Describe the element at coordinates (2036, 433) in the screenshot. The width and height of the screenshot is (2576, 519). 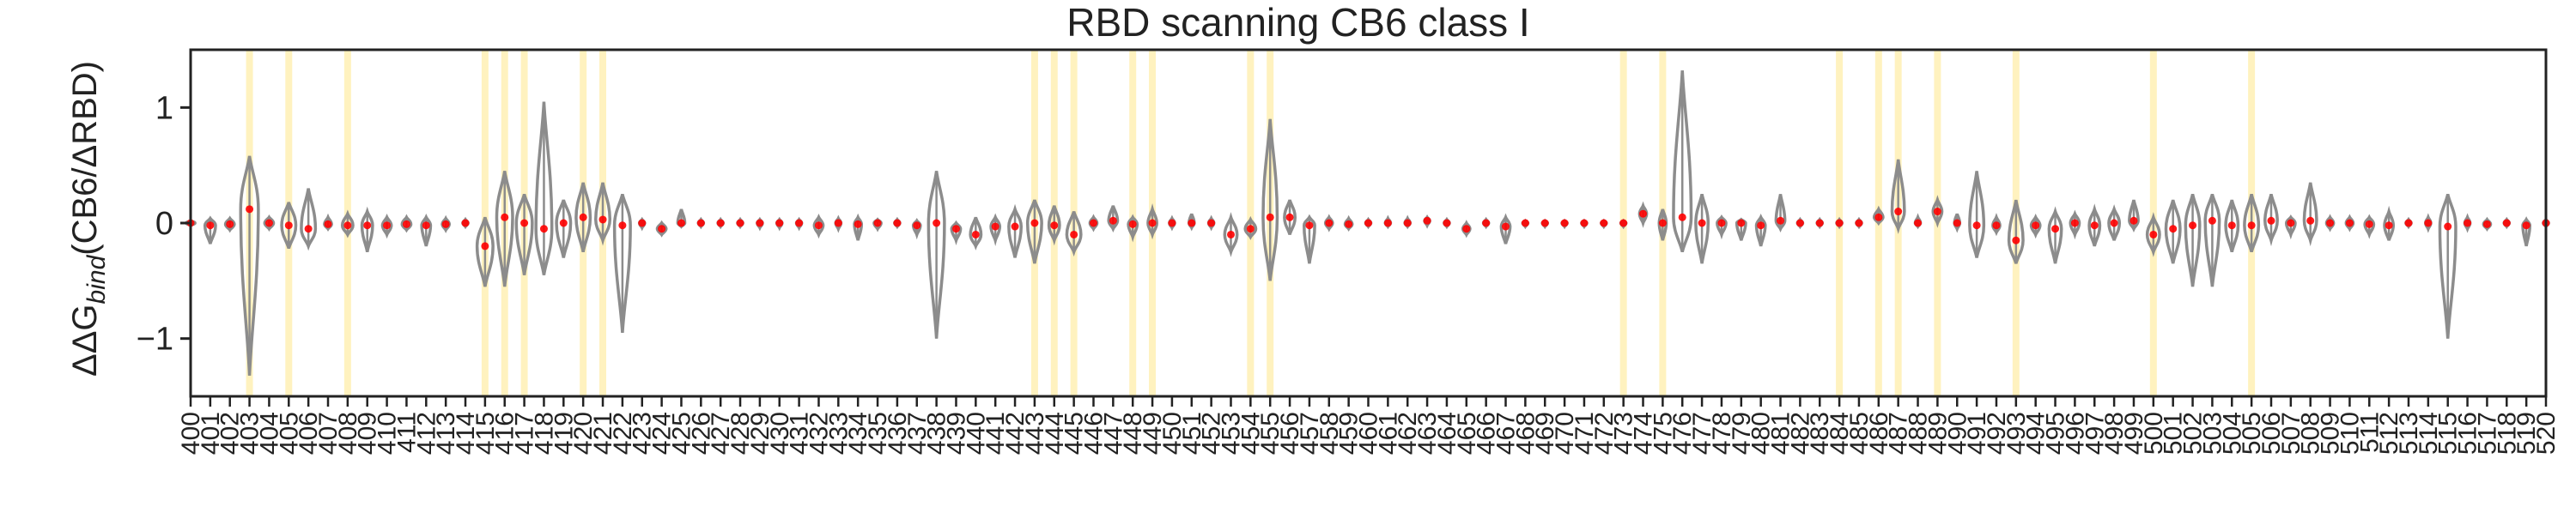
I see `x-tick-label: 494` at that location.